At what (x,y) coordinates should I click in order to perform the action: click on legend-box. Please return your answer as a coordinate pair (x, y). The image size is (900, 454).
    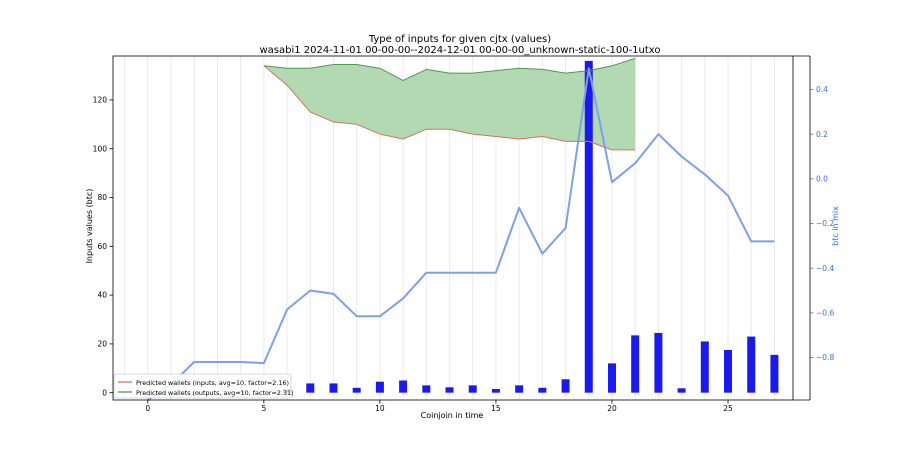
    Looking at the image, I should click on (202, 386).